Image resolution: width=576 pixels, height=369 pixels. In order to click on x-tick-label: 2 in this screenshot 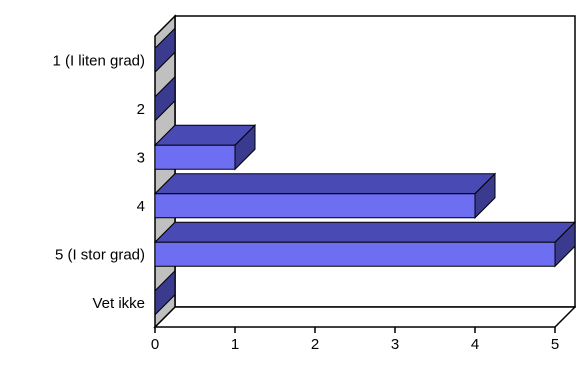, I will do `click(315, 344)`.